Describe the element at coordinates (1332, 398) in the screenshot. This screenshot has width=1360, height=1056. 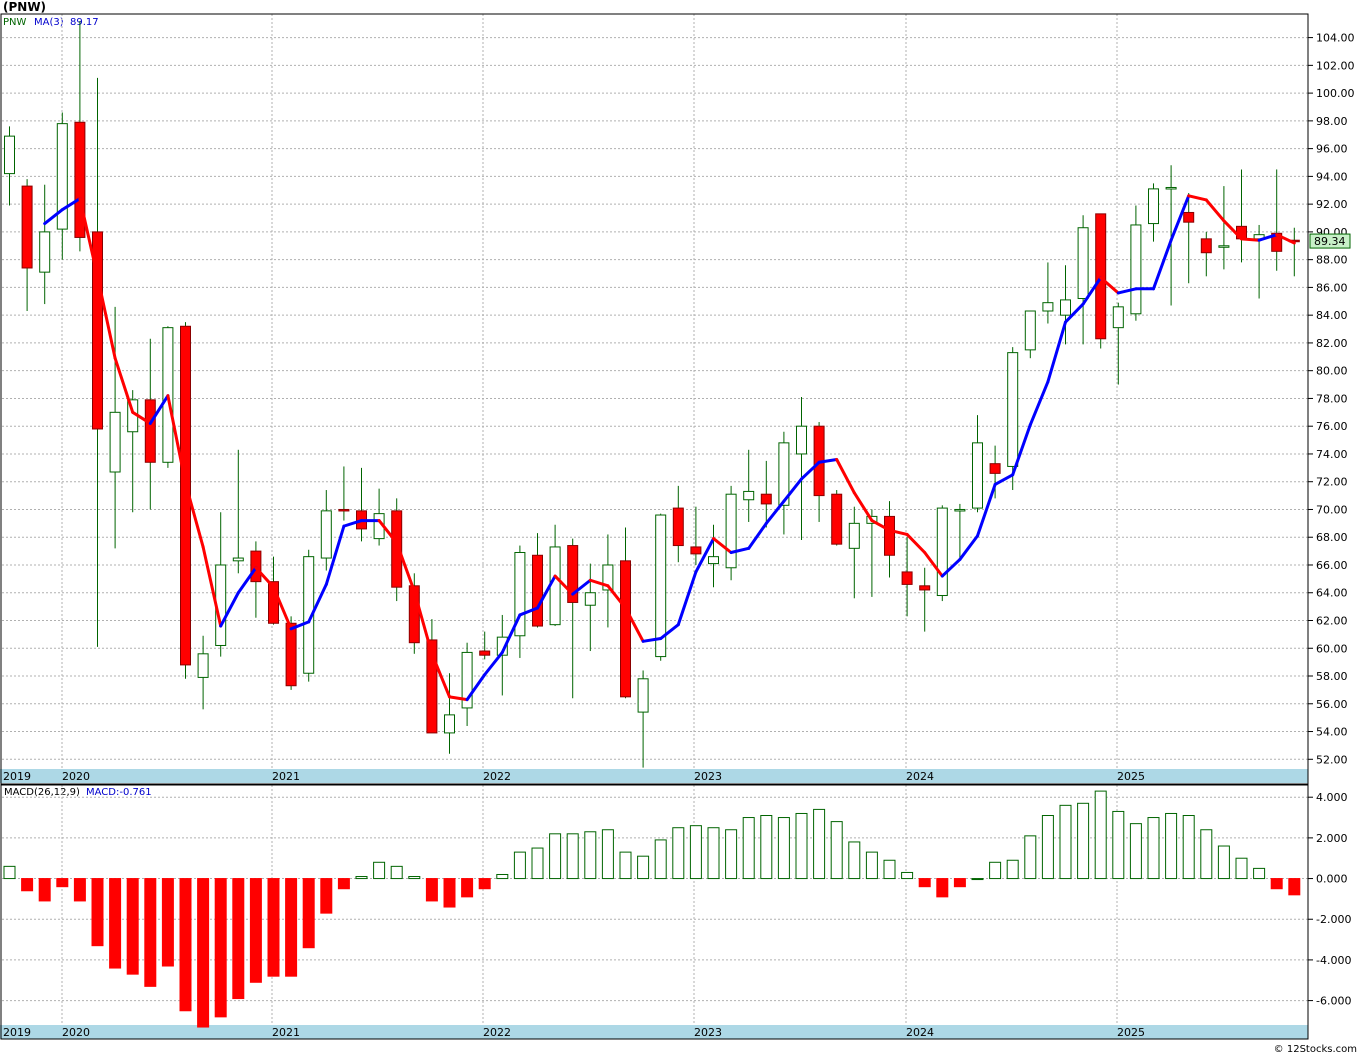
I see `price-tick-label: 78.00` at that location.